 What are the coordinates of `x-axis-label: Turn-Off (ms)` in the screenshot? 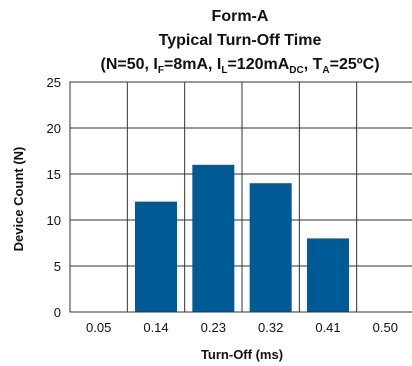 It's located at (242, 354).